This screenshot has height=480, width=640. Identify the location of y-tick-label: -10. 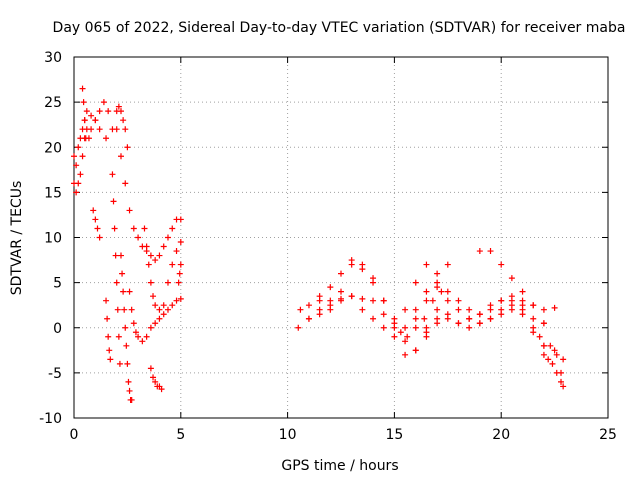
(50, 419).